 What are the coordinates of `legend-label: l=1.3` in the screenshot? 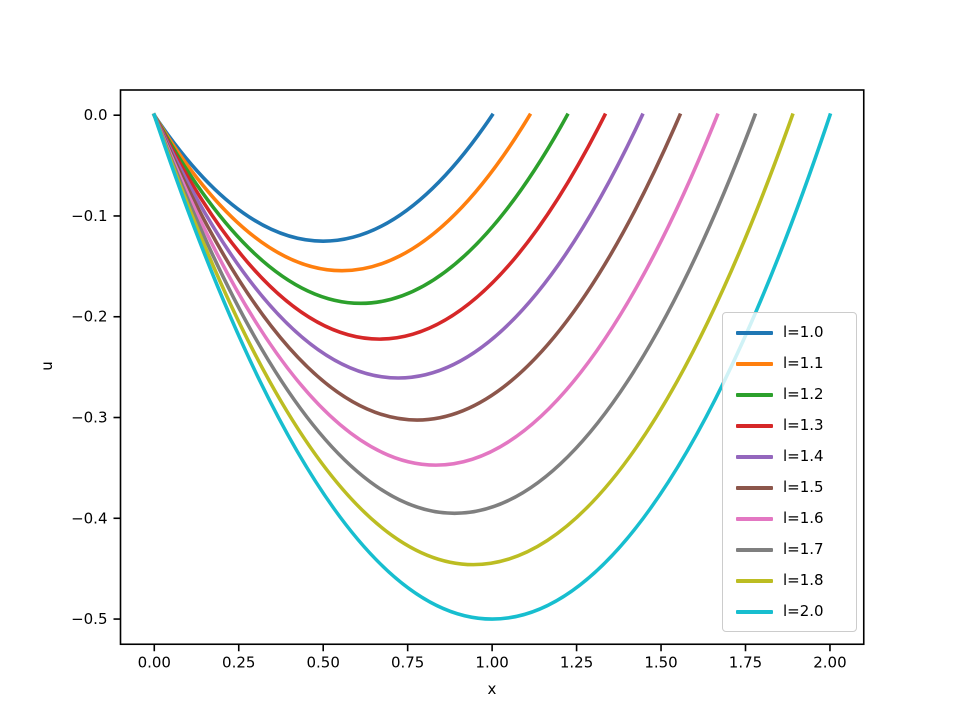 It's located at (803, 425).